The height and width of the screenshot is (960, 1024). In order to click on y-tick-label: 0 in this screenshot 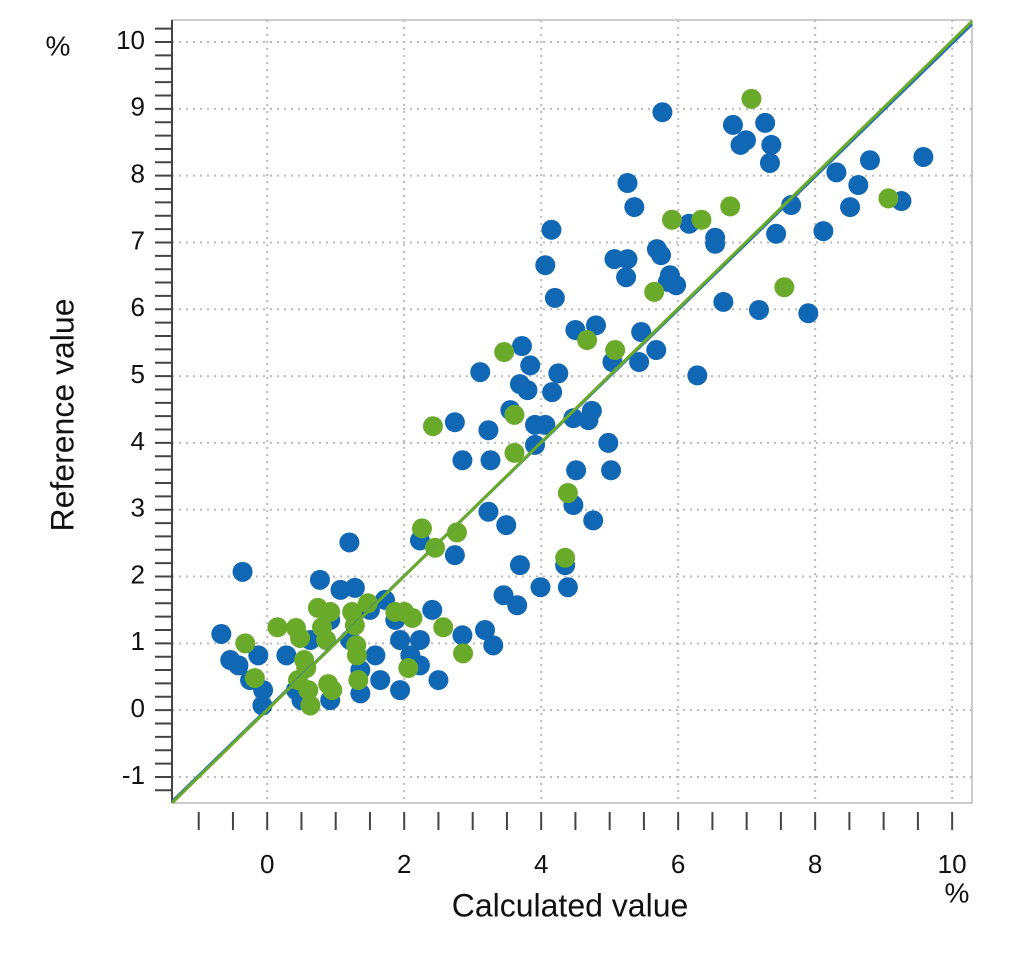, I will do `click(138, 708)`.